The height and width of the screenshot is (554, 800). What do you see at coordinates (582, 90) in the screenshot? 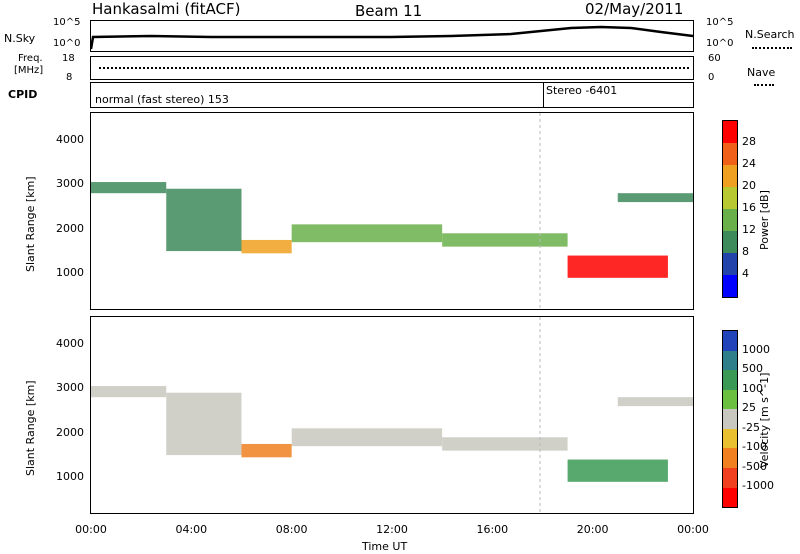
I see `cpid-mode2: Stereo -6401` at bounding box center [582, 90].